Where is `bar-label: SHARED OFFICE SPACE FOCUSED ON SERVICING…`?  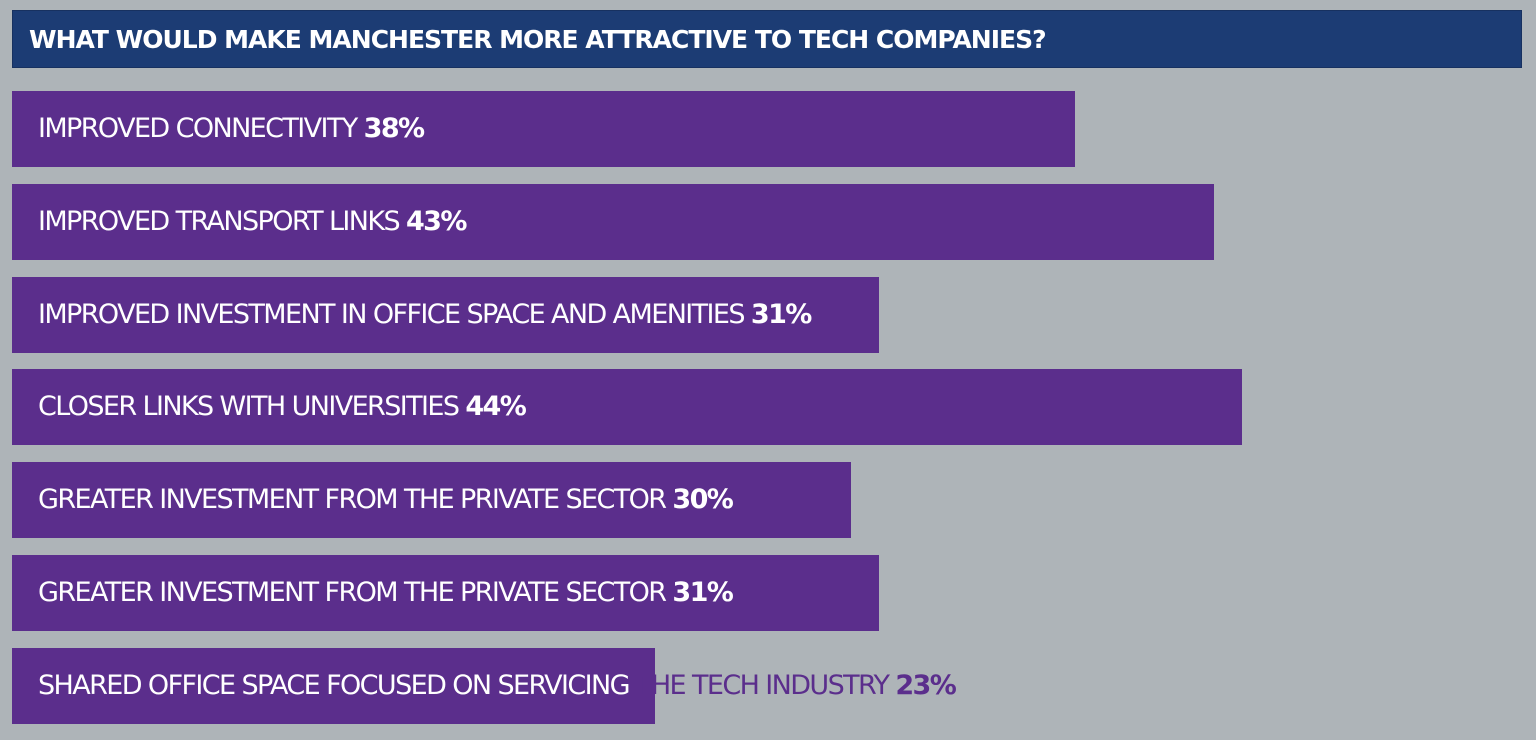
bar-label: SHARED OFFICE SPACE FOCUSED ON SERVICING… is located at coordinates (497, 686).